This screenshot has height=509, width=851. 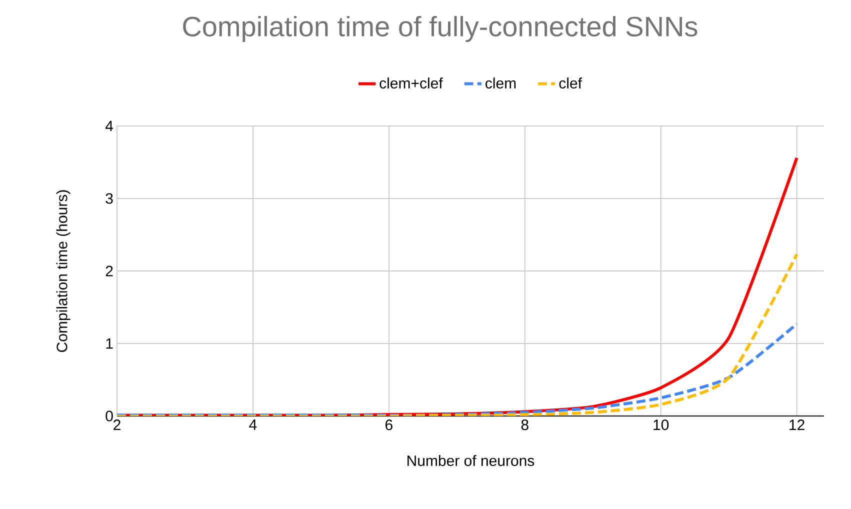 What do you see at coordinates (440, 29) in the screenshot?
I see `chart-title: Compilation time of fully-connected SNNs` at bounding box center [440, 29].